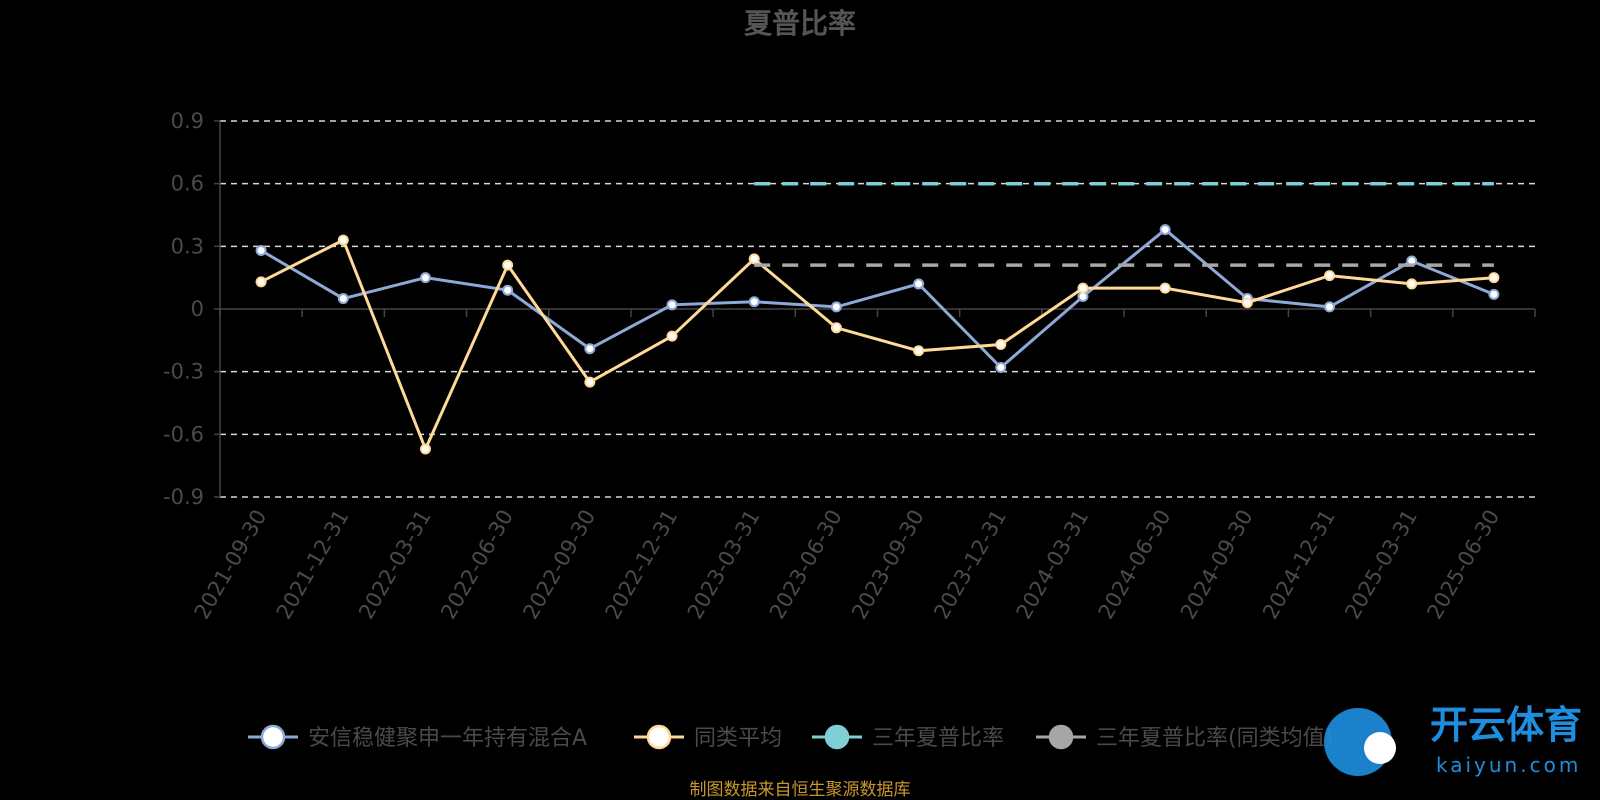 This screenshot has height=800, width=1600. What do you see at coordinates (888, 565) in the screenshot?
I see `x-tick-label: 2023-09-30` at bounding box center [888, 565].